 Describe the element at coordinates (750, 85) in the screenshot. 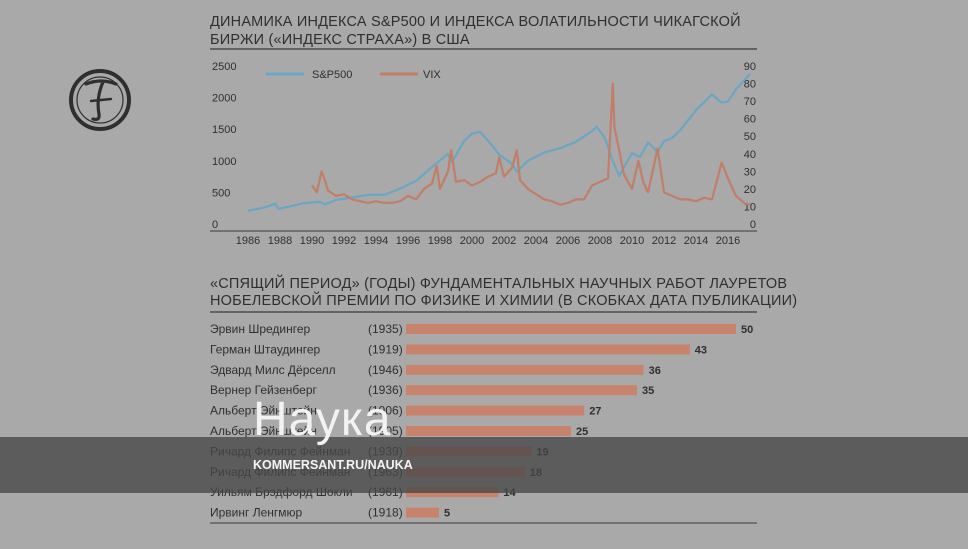

I see `y-right-tick-label: 80` at that location.